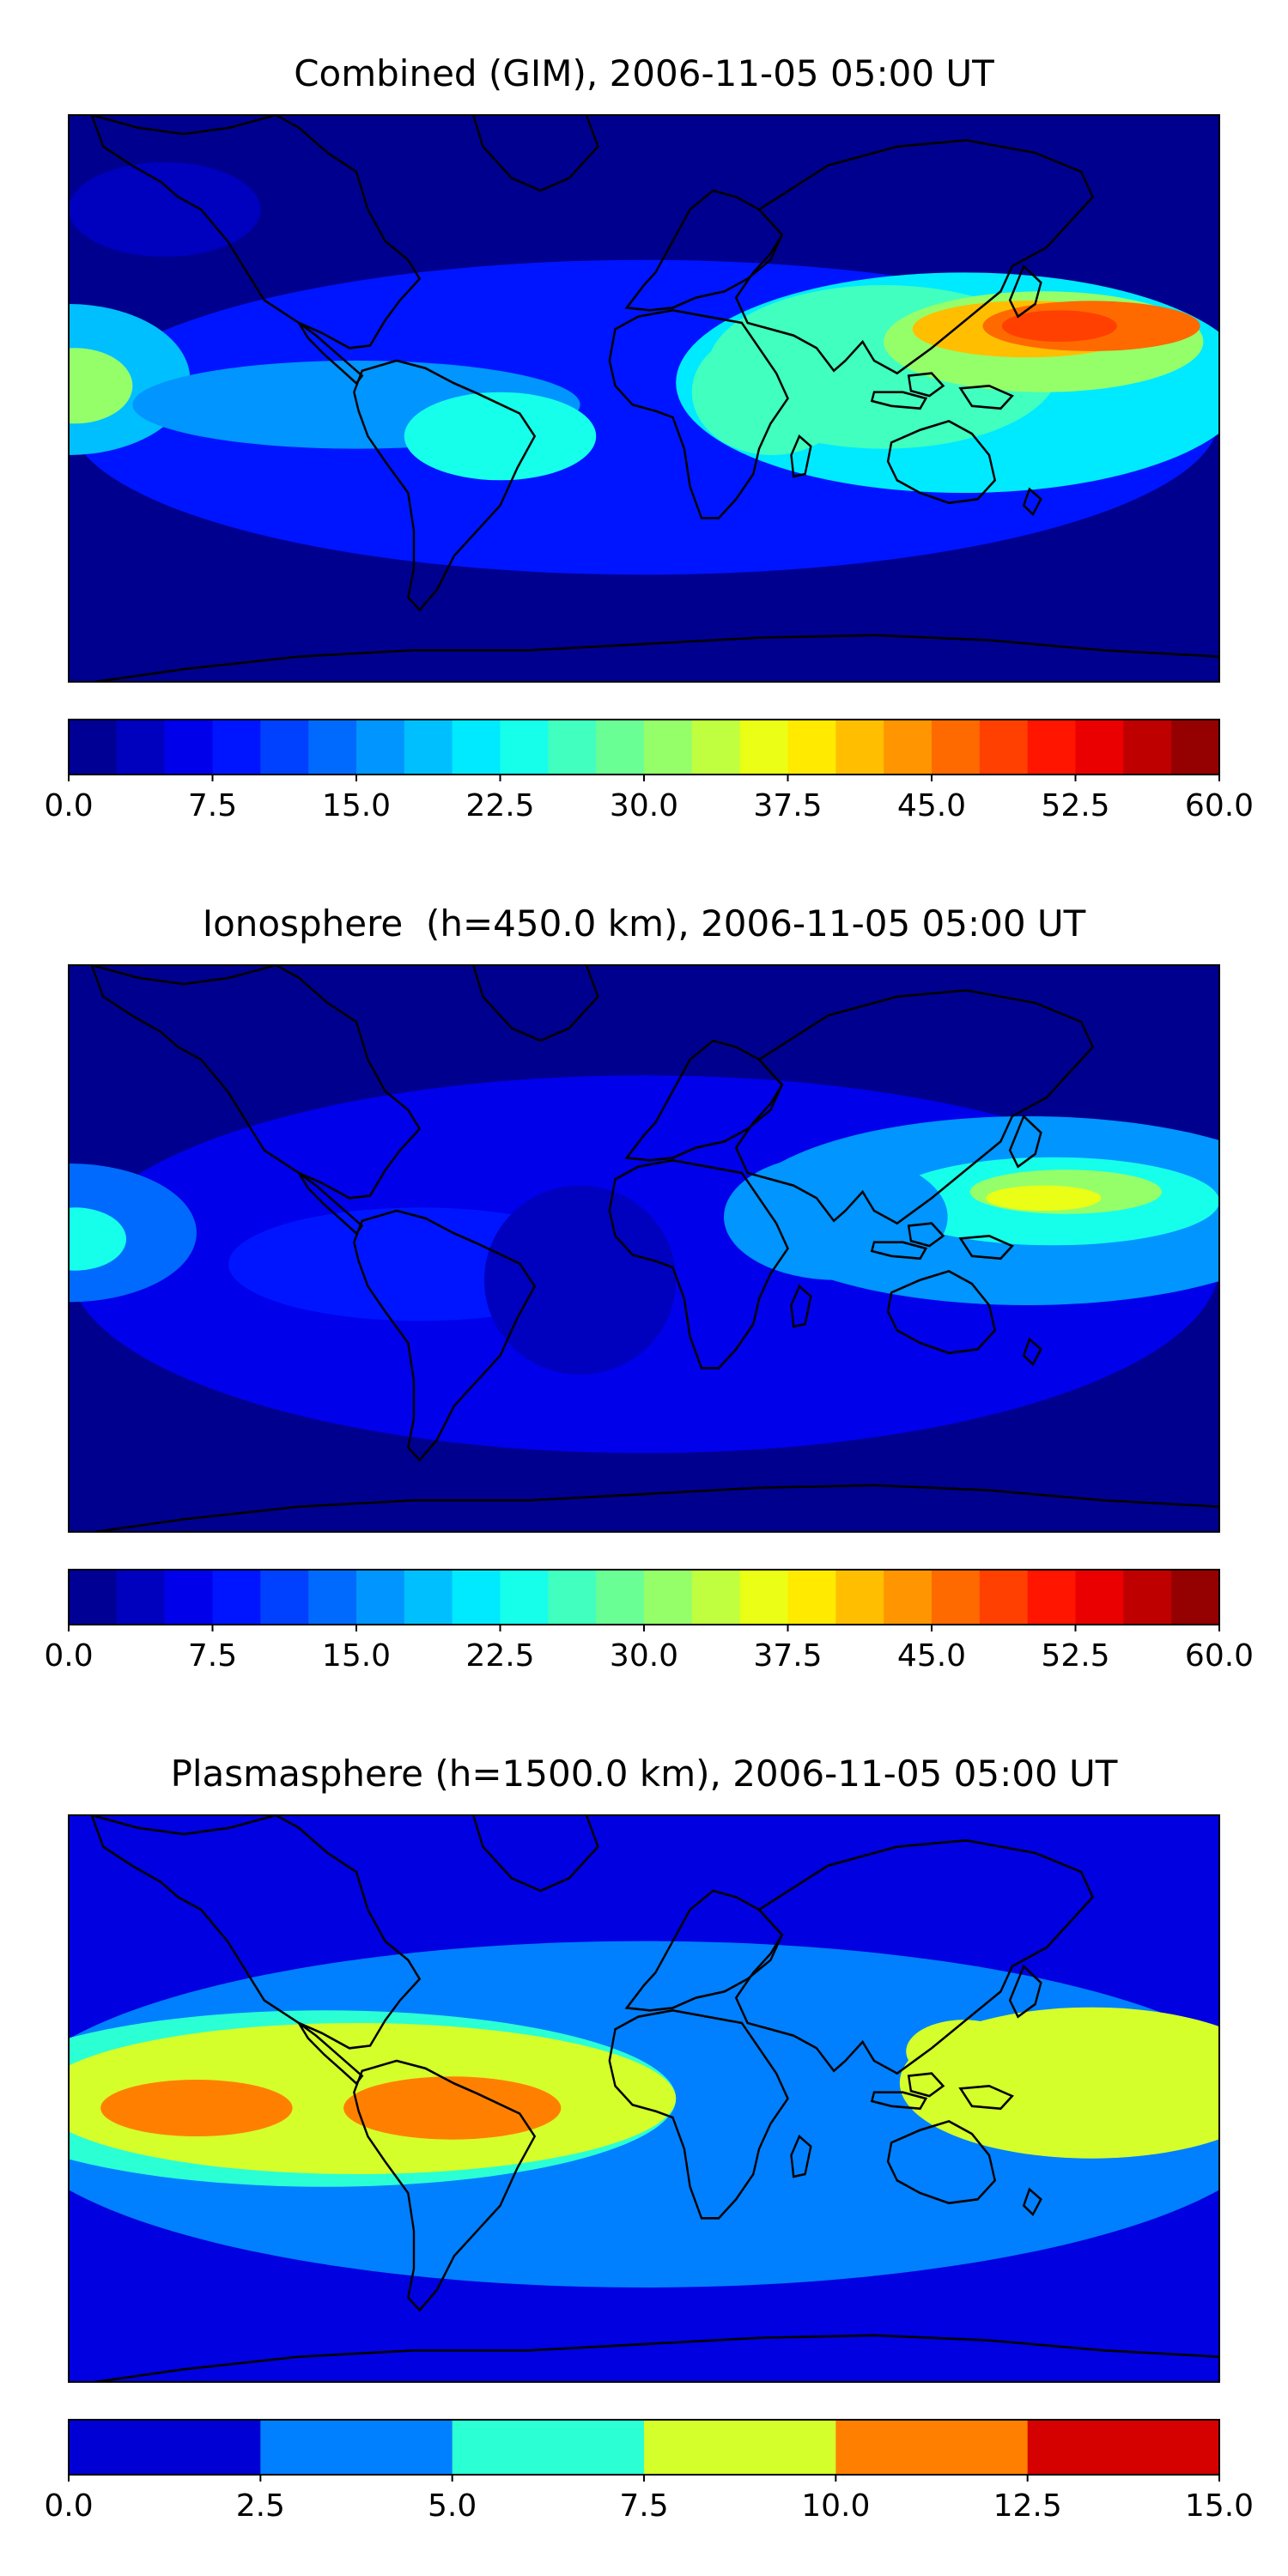 The height and width of the screenshot is (2576, 1288). Describe the element at coordinates (260, 2506) in the screenshot. I see `tick-label: 2.5` at that location.